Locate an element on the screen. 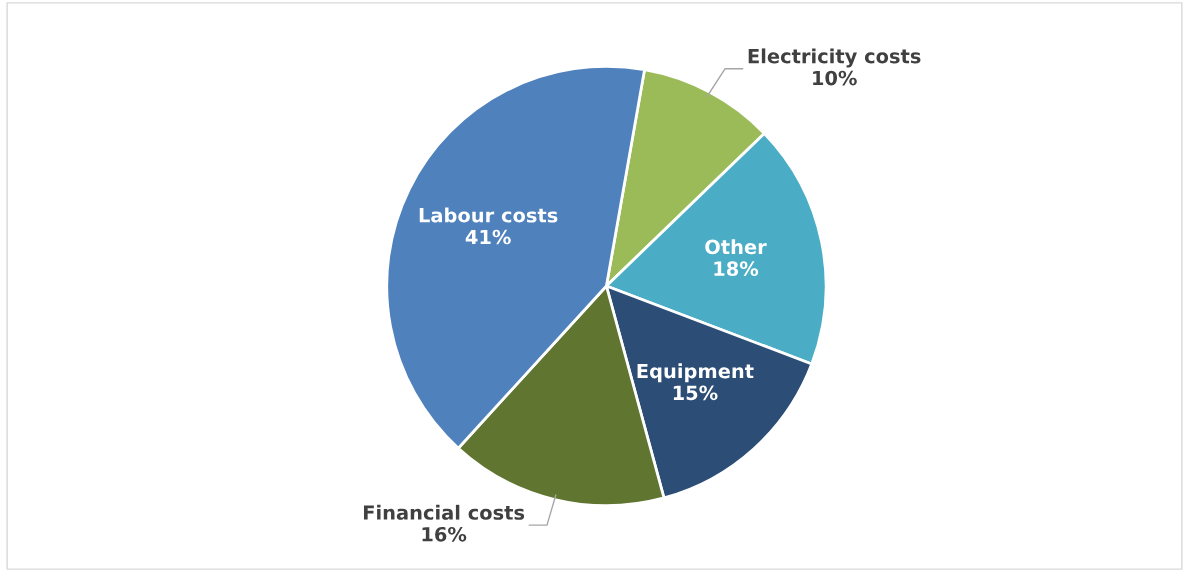 This screenshot has width=1189, height=572. data-label: 10% is located at coordinates (835, 78).